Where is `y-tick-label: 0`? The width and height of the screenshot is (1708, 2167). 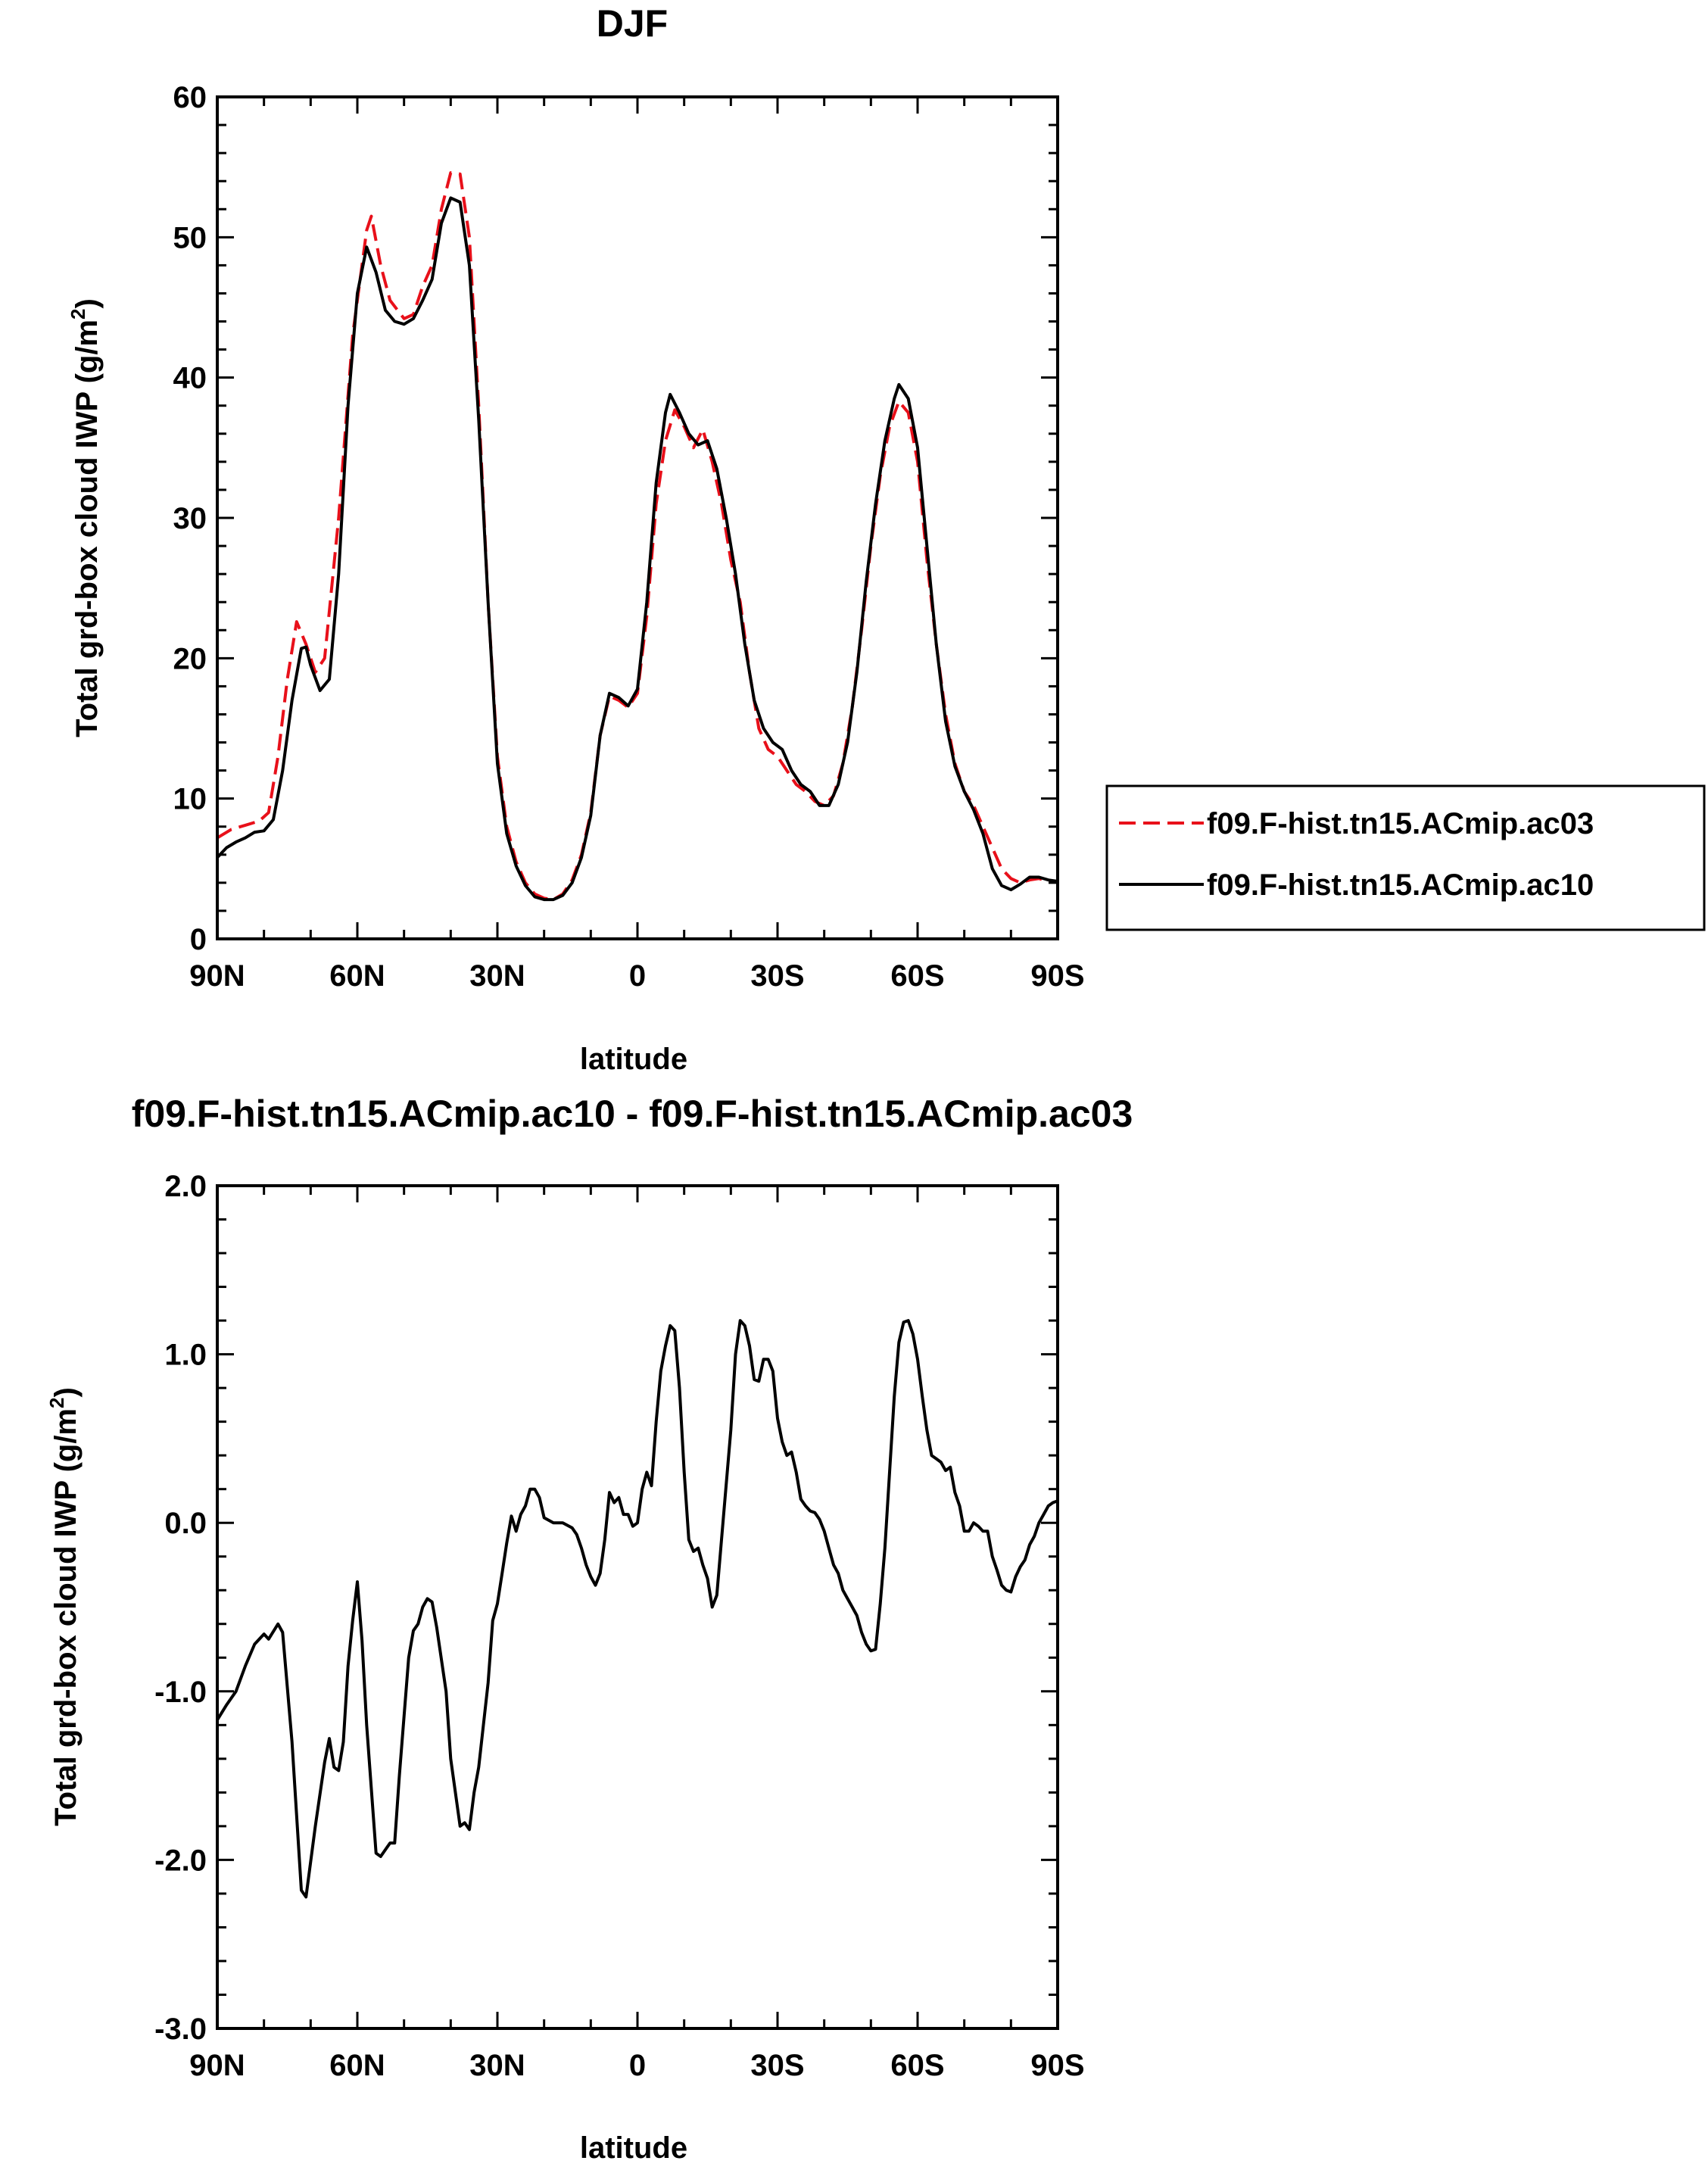 y-tick-label: 0 is located at coordinates (198, 939).